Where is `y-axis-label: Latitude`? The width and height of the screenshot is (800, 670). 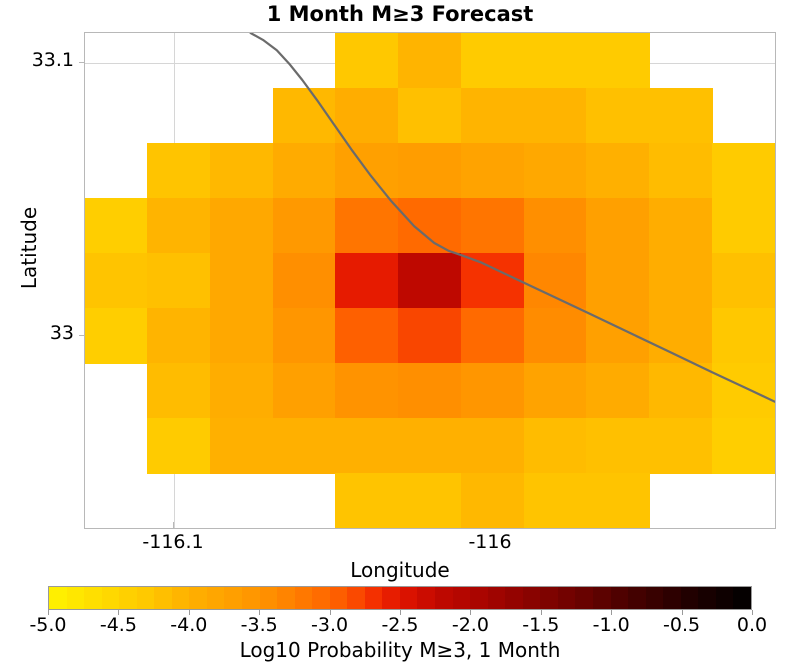 y-axis-label: Latitude is located at coordinates (29, 248).